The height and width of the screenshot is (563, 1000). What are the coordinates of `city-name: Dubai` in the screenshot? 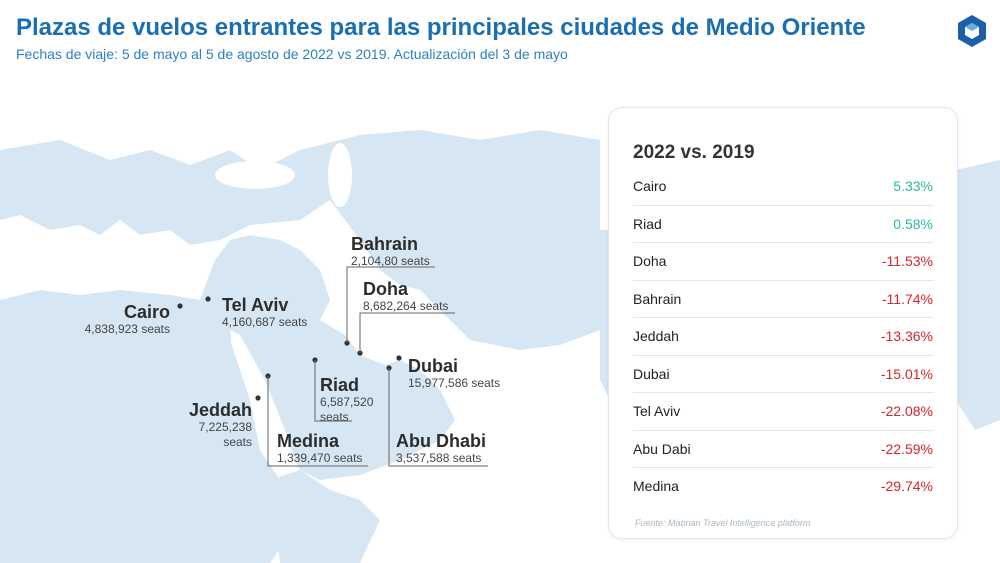 It's located at (433, 366).